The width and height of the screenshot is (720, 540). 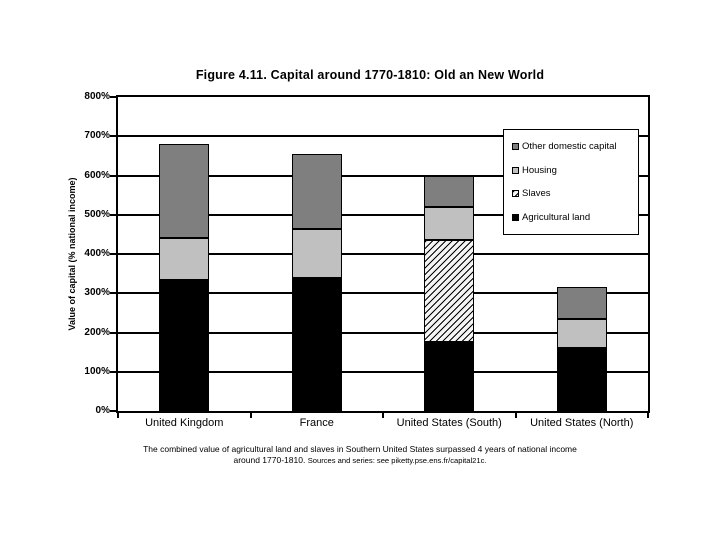 What do you see at coordinates (72, 254) in the screenshot?
I see `y-axis-title: Value of capital (% national income)` at bounding box center [72, 254].